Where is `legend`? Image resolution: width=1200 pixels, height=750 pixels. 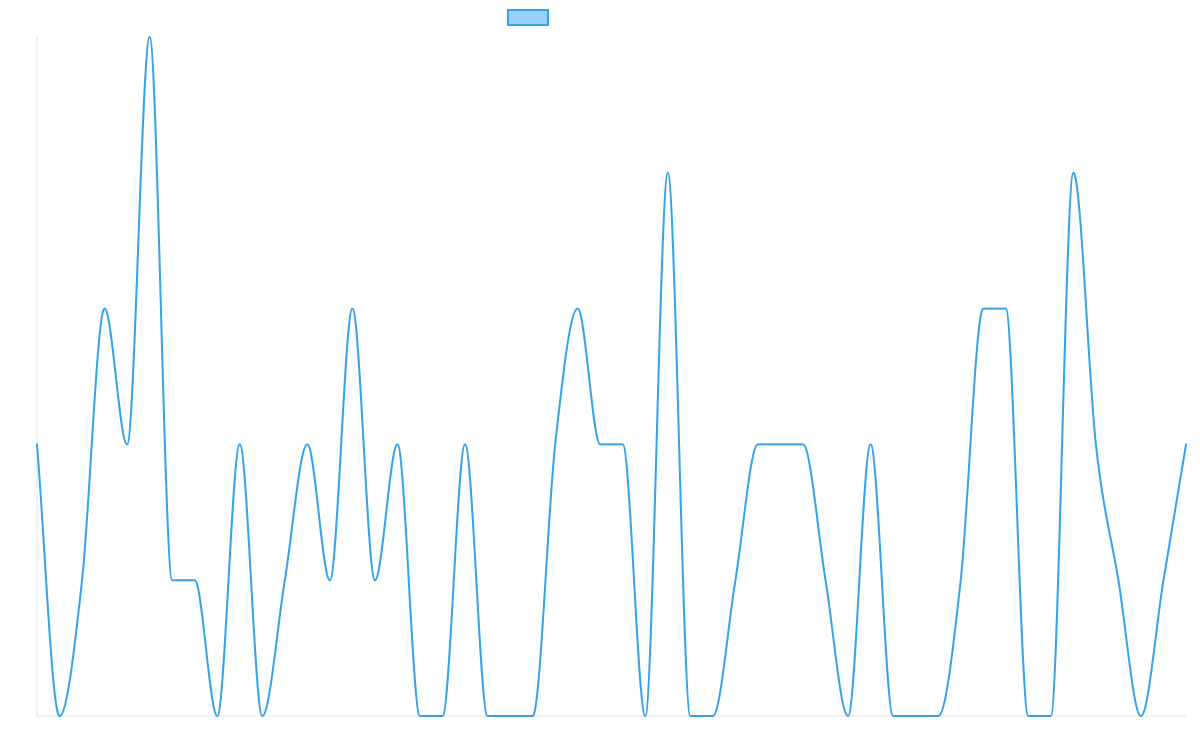
legend is located at coordinates (528, 17).